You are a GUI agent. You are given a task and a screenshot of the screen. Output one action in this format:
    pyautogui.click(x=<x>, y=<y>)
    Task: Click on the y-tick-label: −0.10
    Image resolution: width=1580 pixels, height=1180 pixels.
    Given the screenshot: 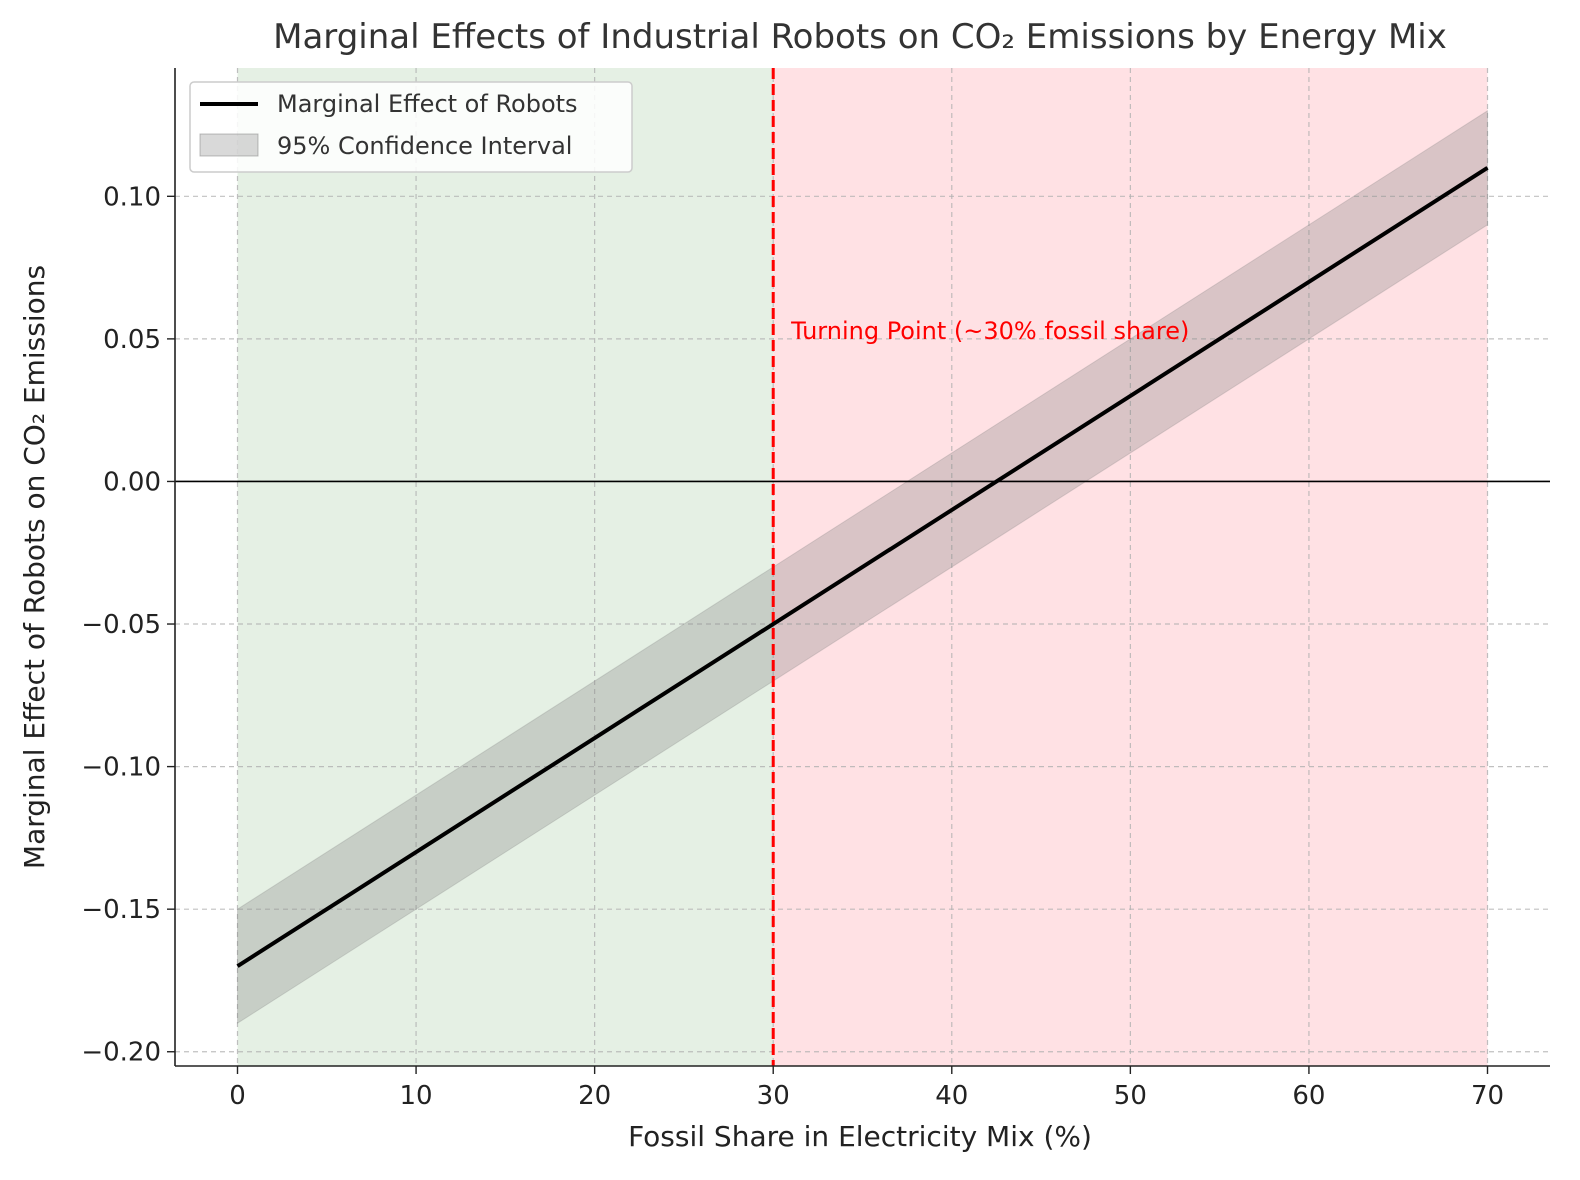 What is the action you would take?
    pyautogui.click(x=121, y=768)
    